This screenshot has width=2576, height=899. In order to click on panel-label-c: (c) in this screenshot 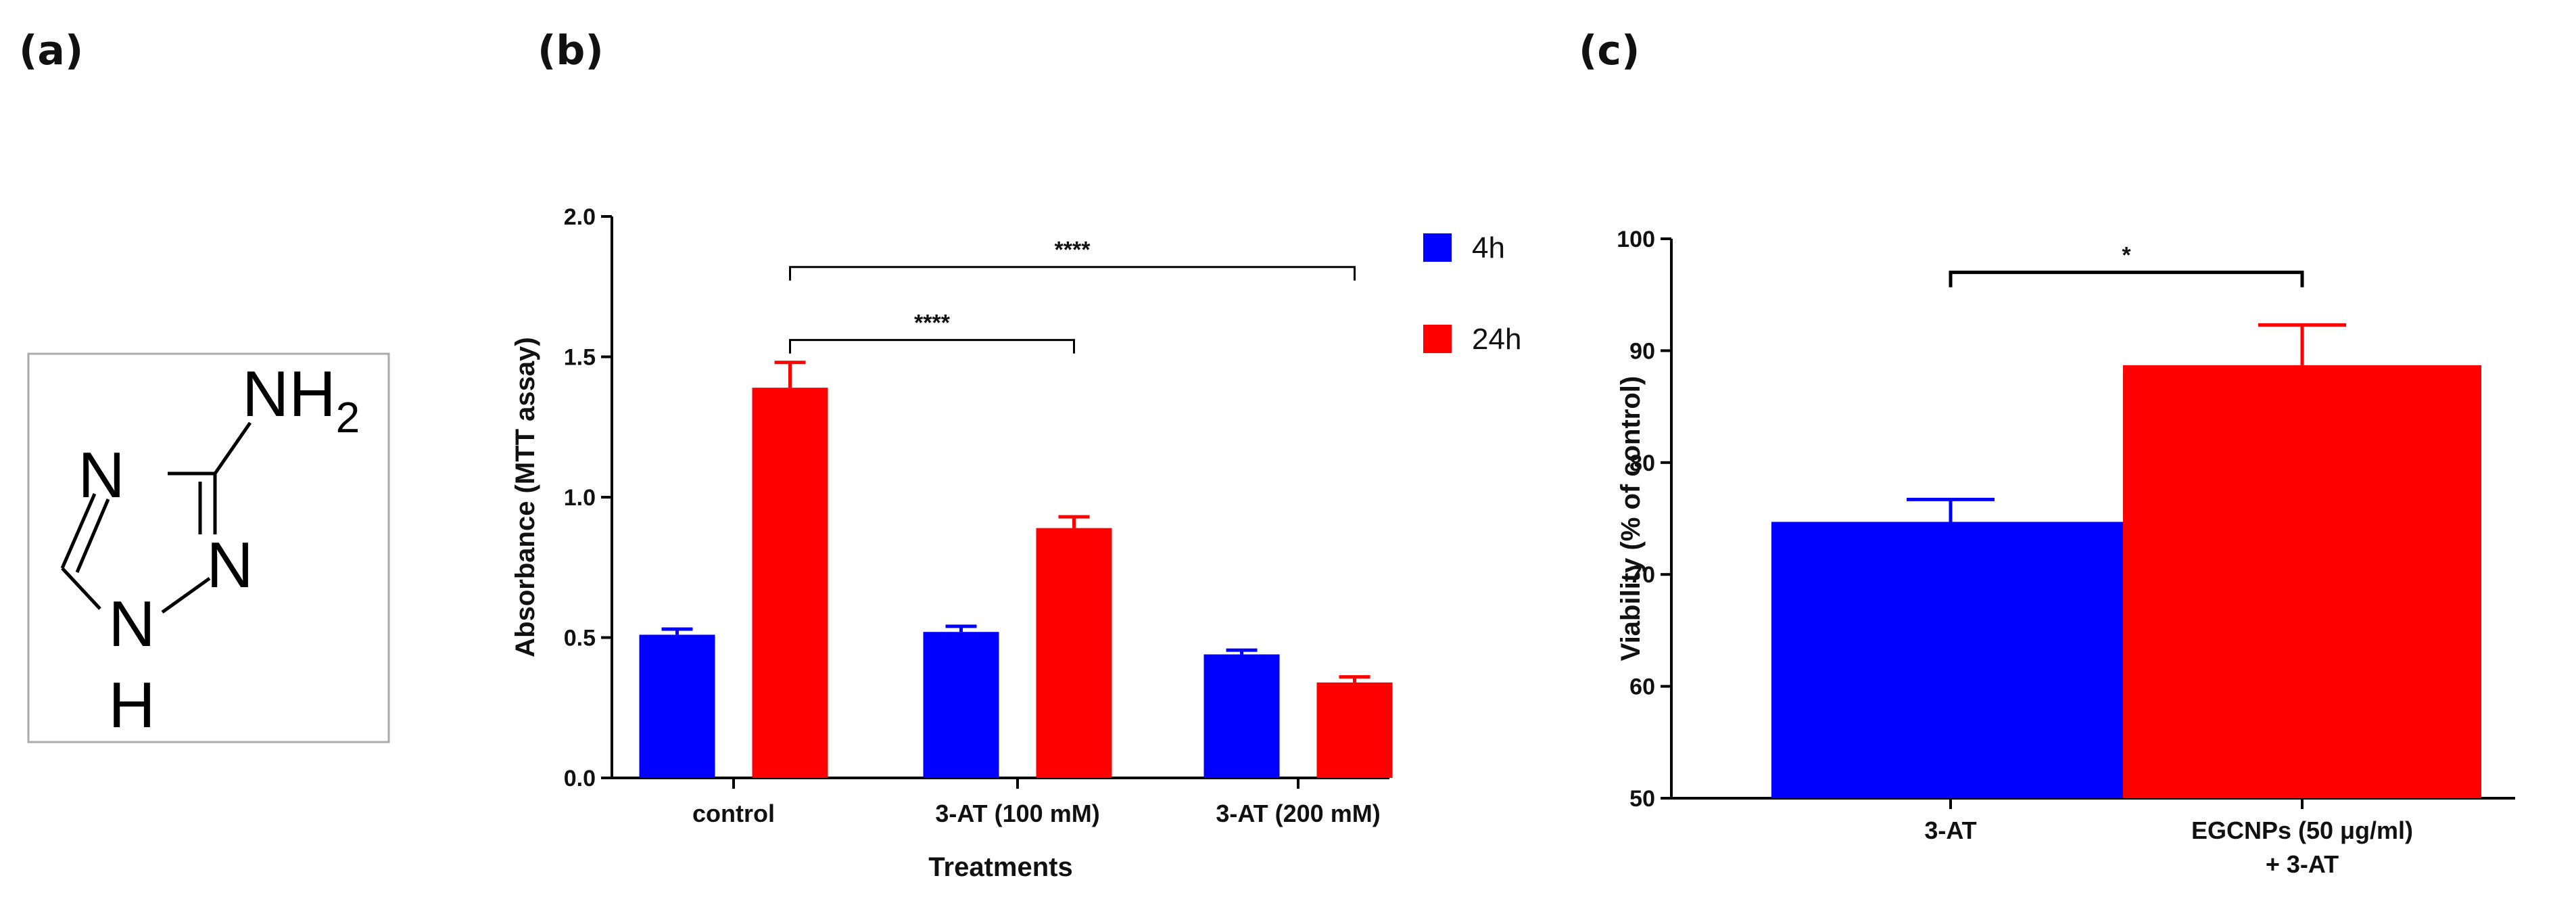, I will do `click(1609, 51)`.